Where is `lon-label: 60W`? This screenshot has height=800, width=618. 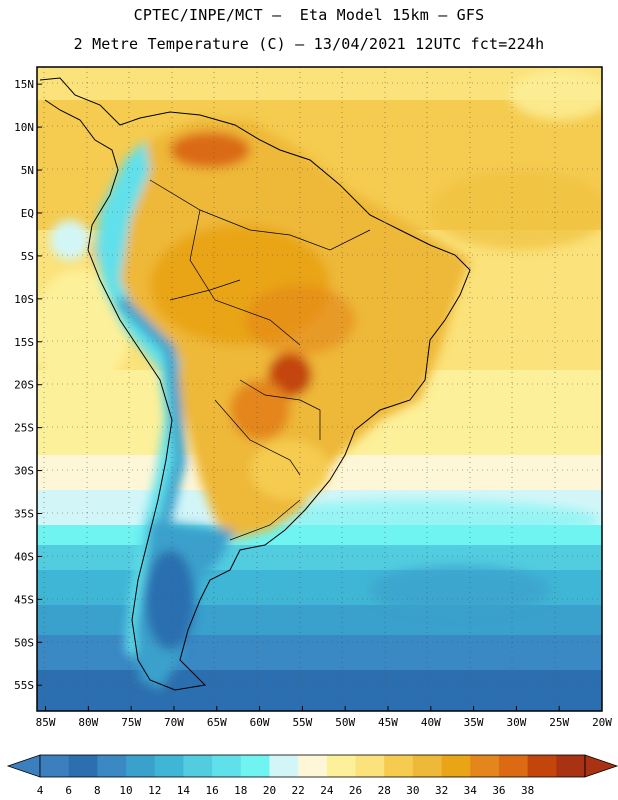
lon-label: 60W is located at coordinates (260, 722).